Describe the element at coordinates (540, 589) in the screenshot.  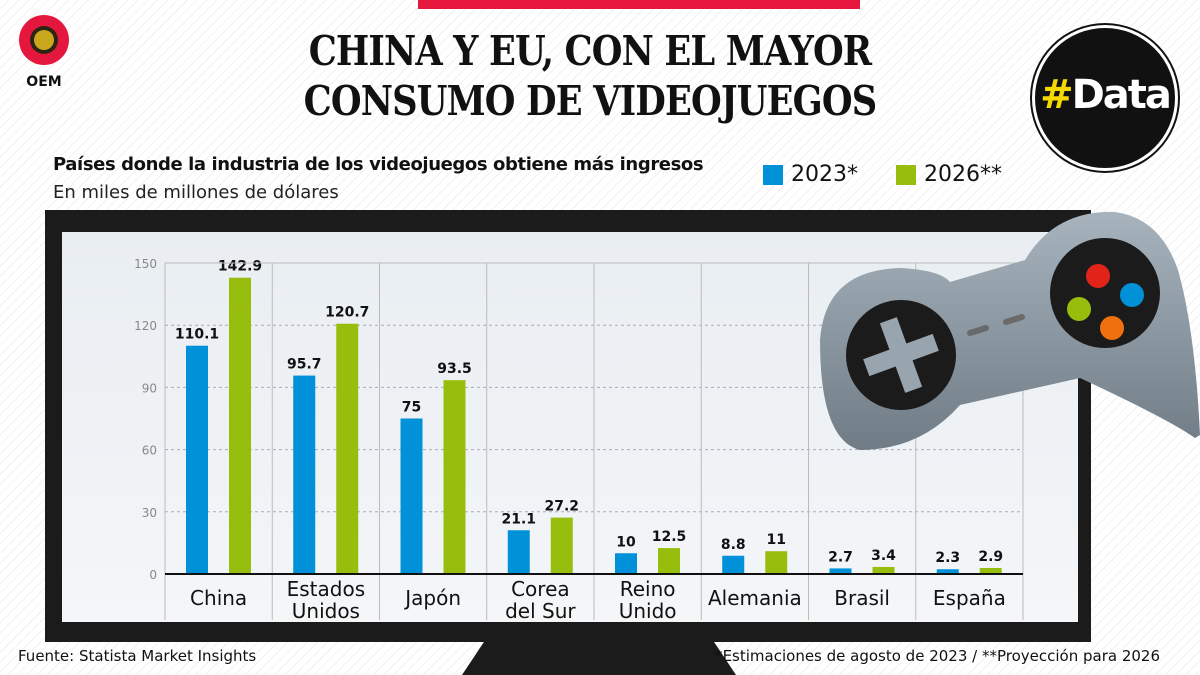
I see `x-tick-label: Corea` at that location.